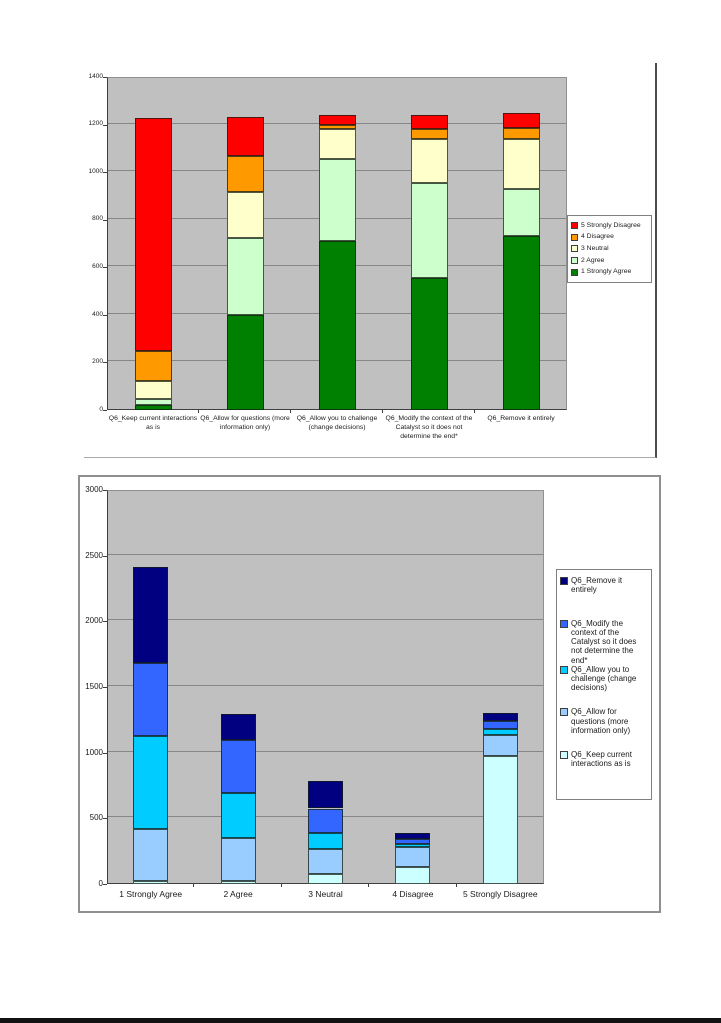 This screenshot has height=1023, width=721. I want to click on y-axis-tick-label: 1500, so click(94, 686).